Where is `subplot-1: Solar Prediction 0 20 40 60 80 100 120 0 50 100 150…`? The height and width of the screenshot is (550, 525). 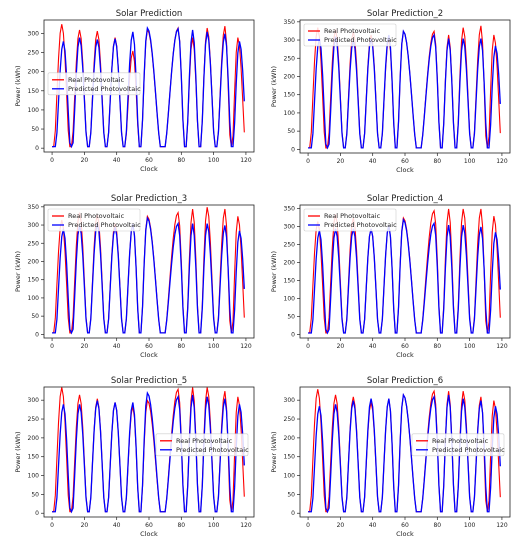
subplot-1: Solar Prediction 0 20 40 60 80 100 120 0 50 100 150… is located at coordinates (134, 91).